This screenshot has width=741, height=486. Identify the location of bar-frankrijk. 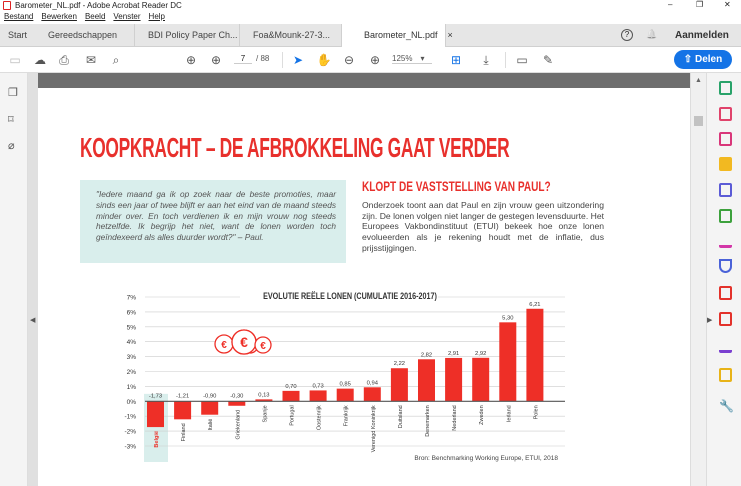
(345, 395).